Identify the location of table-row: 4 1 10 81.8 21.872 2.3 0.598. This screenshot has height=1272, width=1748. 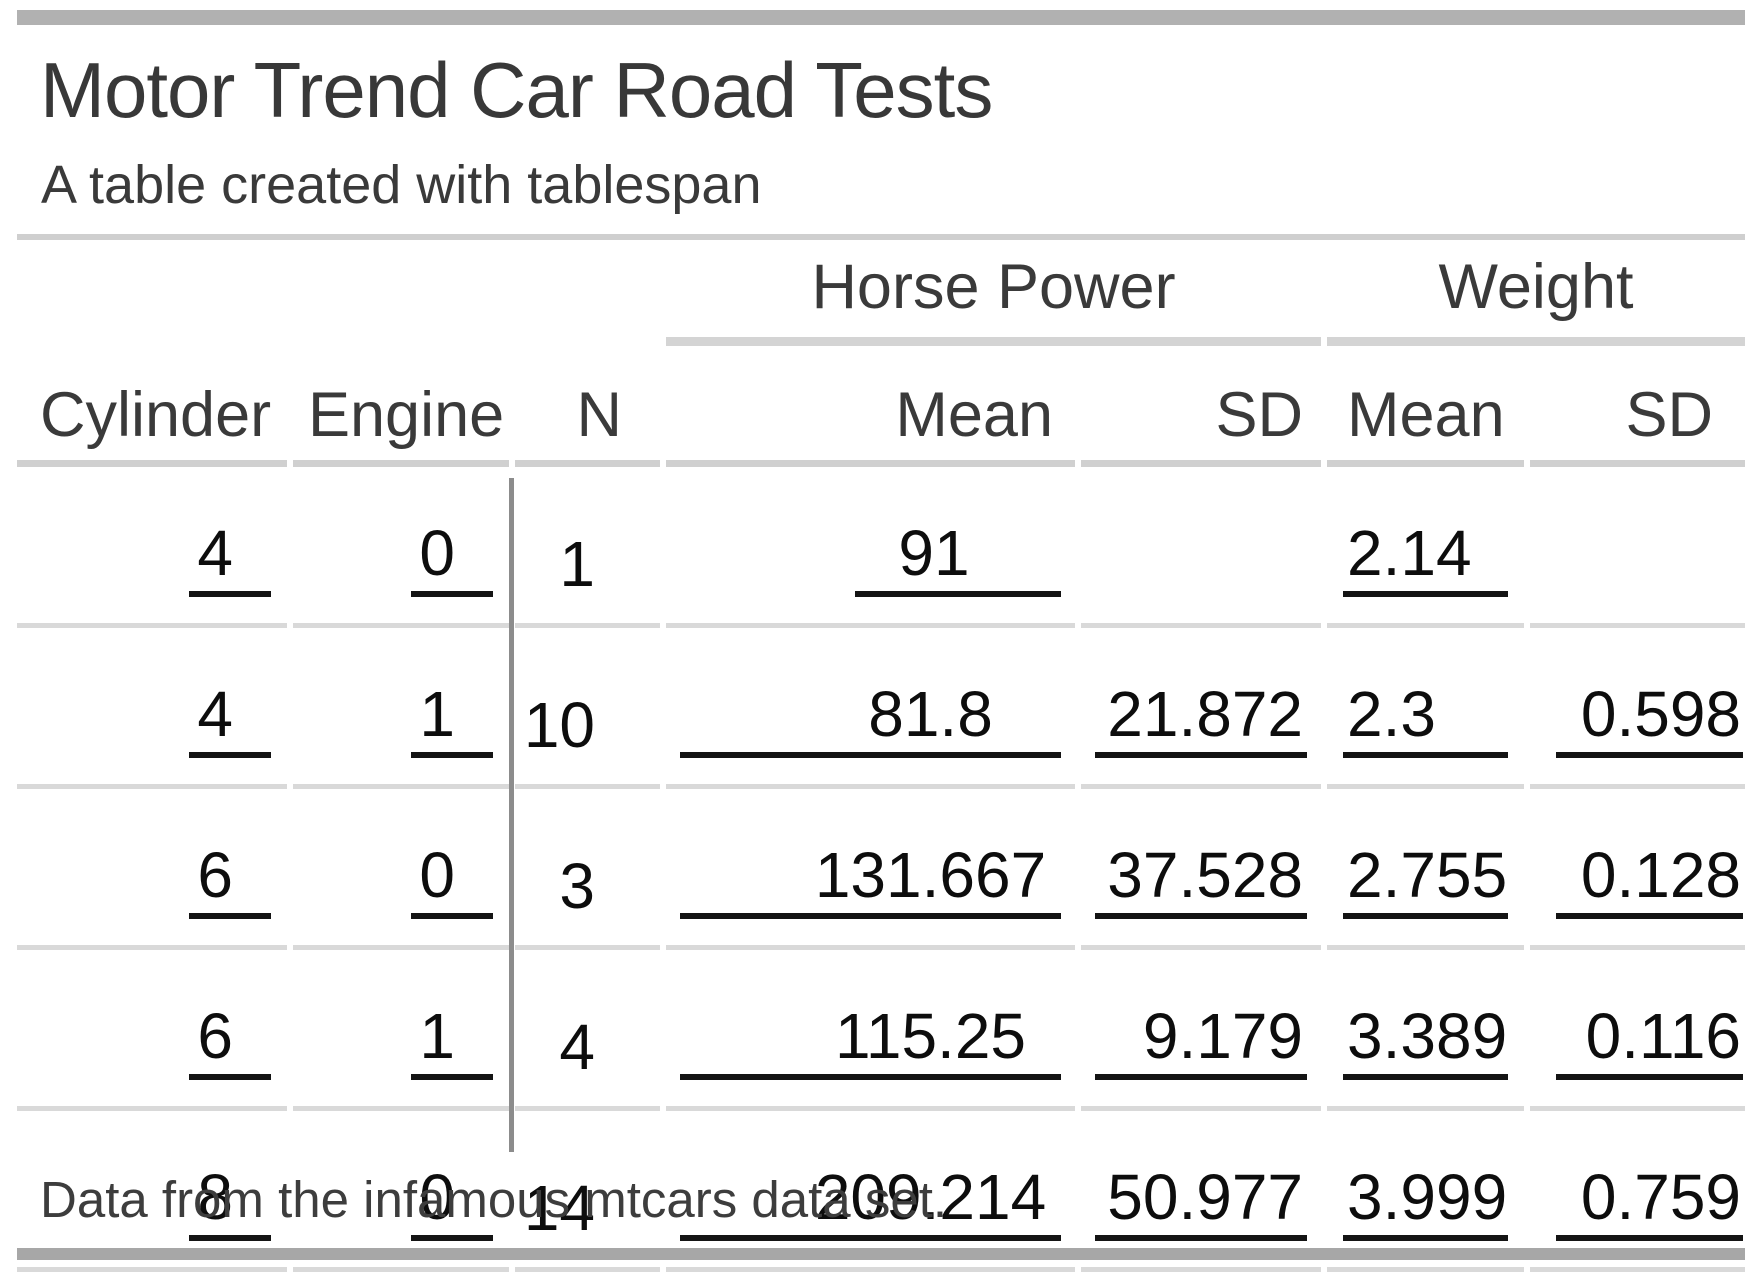
(881, 708).